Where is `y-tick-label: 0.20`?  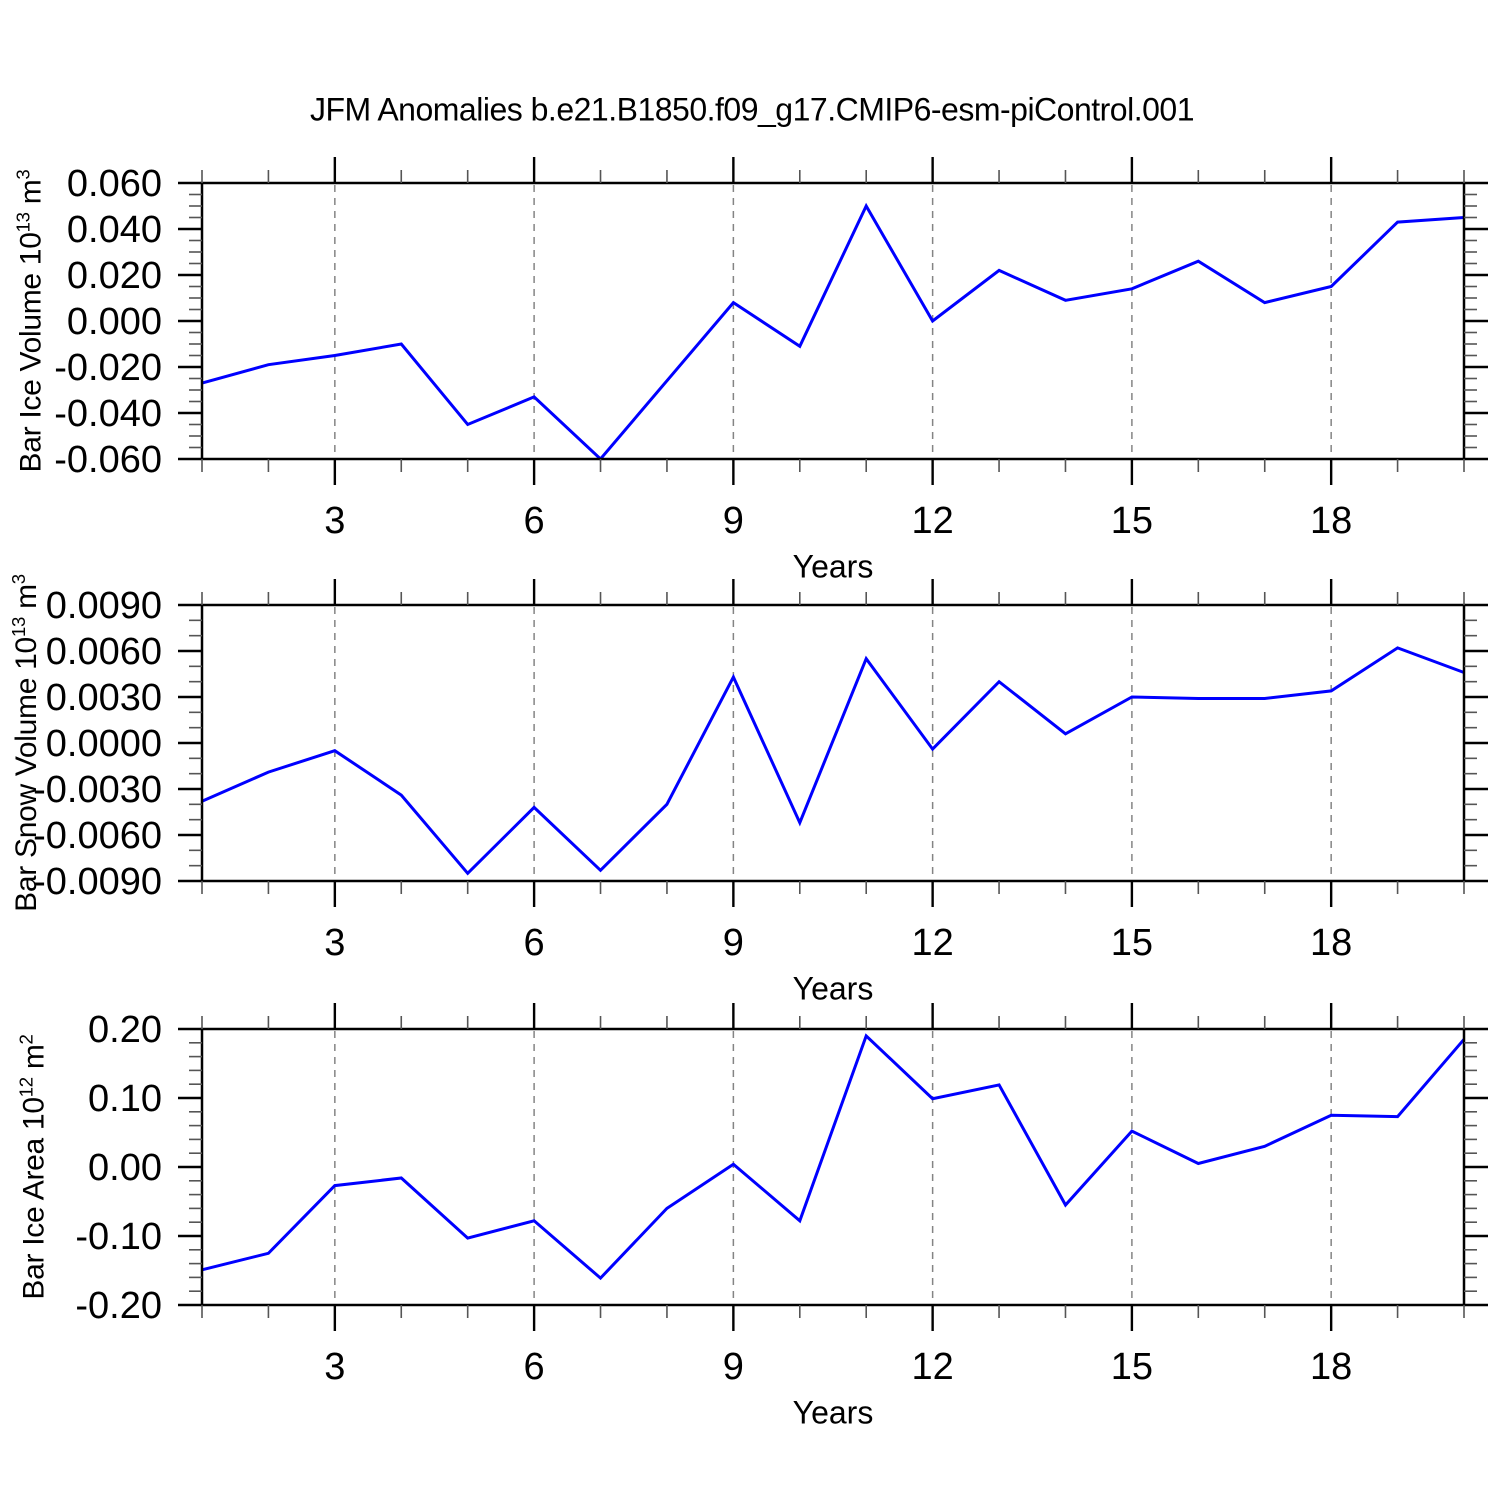
y-tick-label: 0.20 is located at coordinates (125, 1030).